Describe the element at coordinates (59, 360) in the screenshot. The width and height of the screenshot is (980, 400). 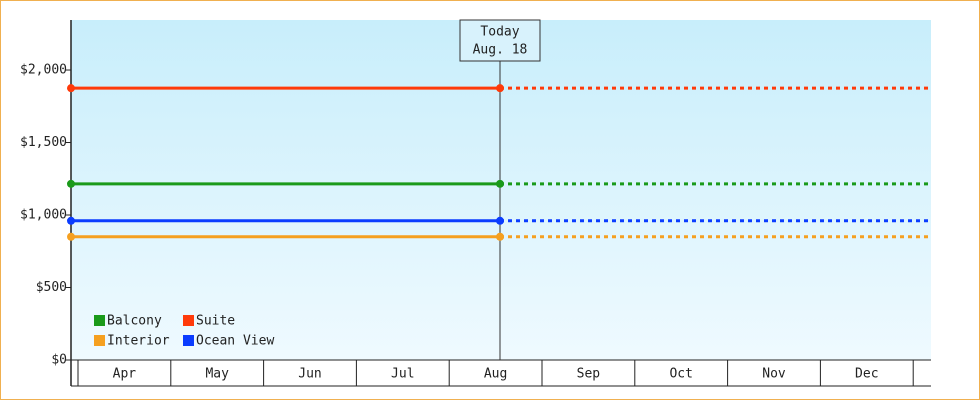
I see `y-tick-label: $0` at that location.